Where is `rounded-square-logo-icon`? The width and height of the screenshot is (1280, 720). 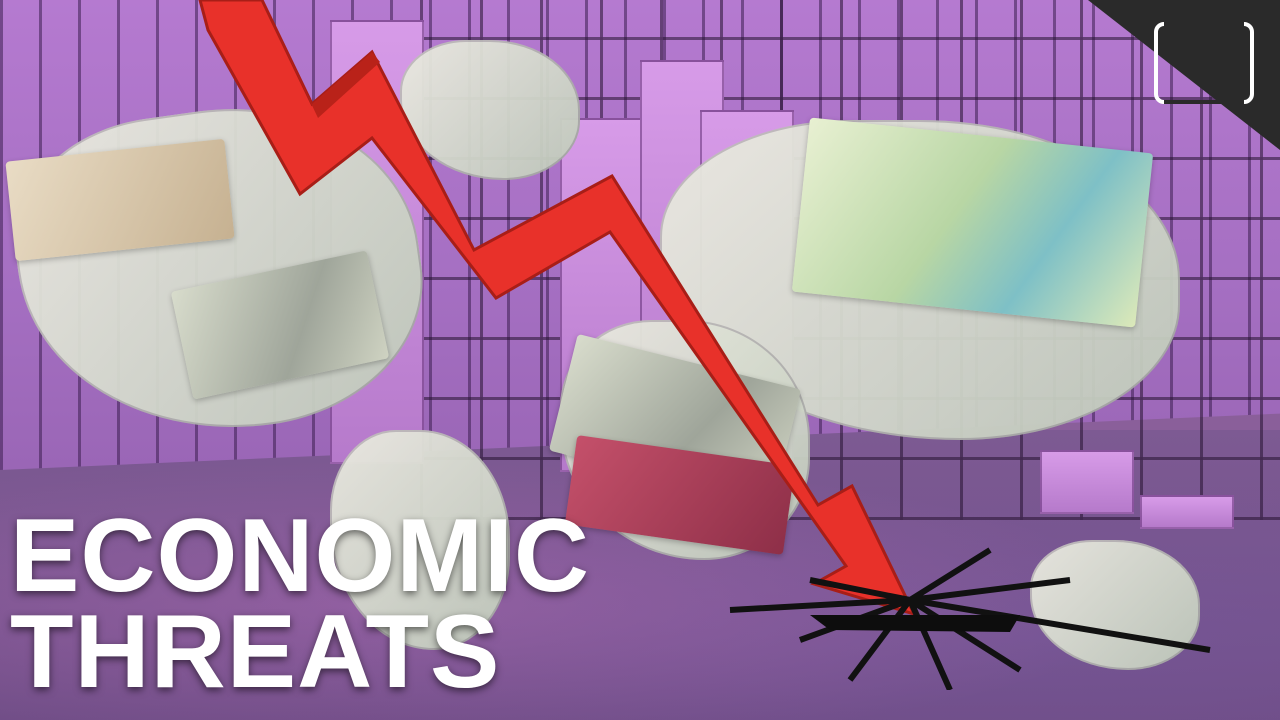 rounded-square-logo-icon is located at coordinates (1204, 63).